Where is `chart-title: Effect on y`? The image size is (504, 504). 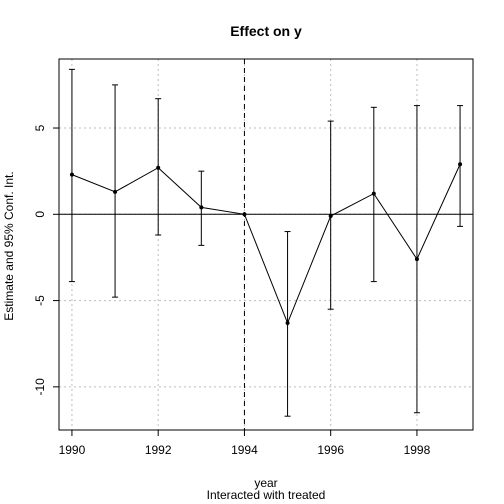
chart-title: Effect on y is located at coordinates (266, 31).